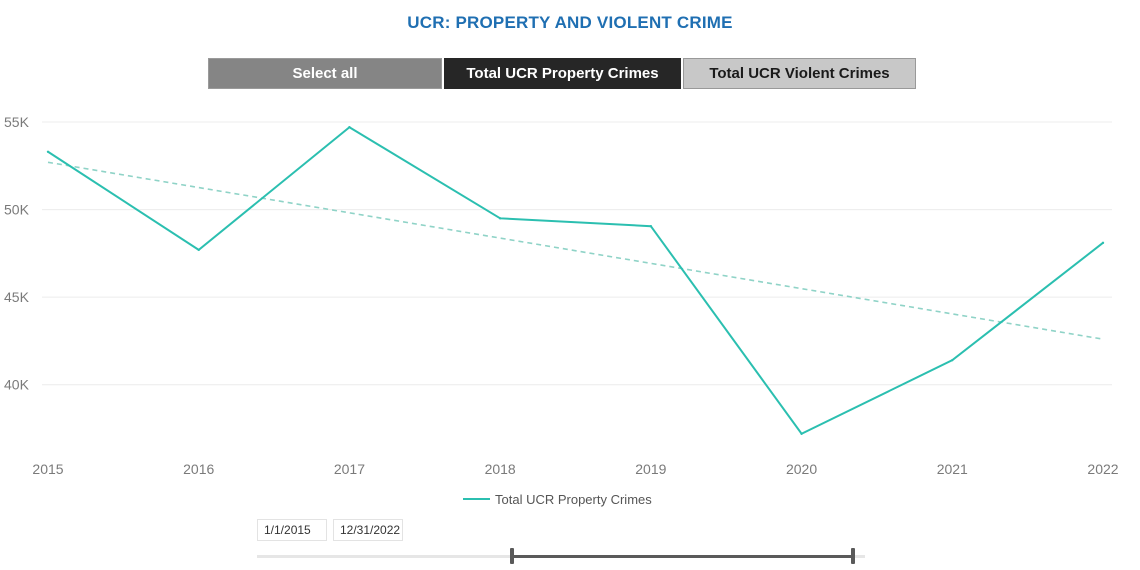  What do you see at coordinates (682, 556) in the screenshot?
I see `date-slider-range` at bounding box center [682, 556].